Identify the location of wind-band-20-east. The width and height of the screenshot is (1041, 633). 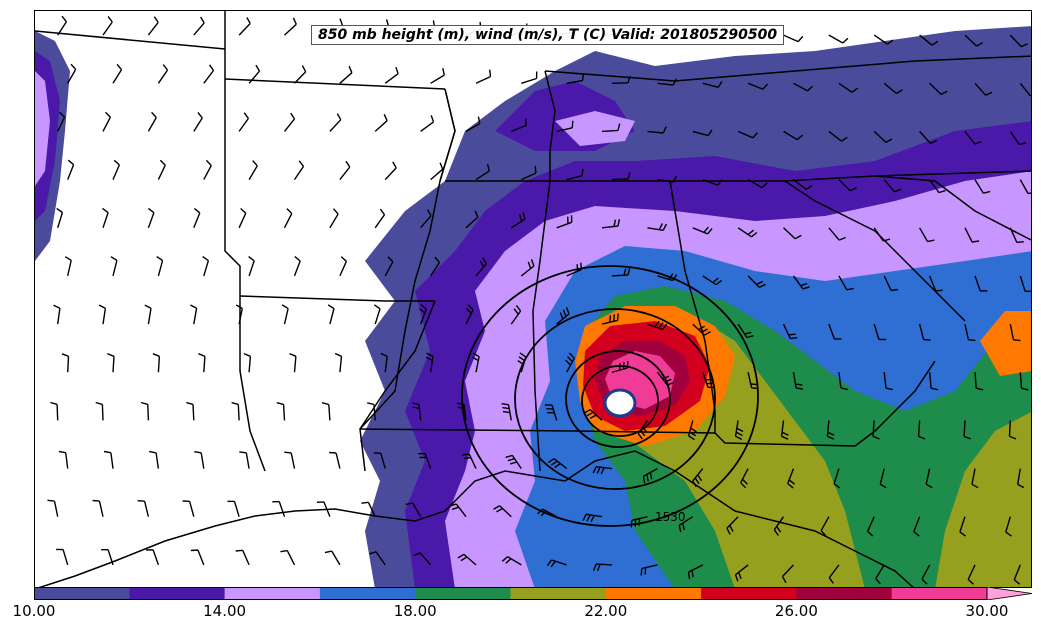
(983, 499).